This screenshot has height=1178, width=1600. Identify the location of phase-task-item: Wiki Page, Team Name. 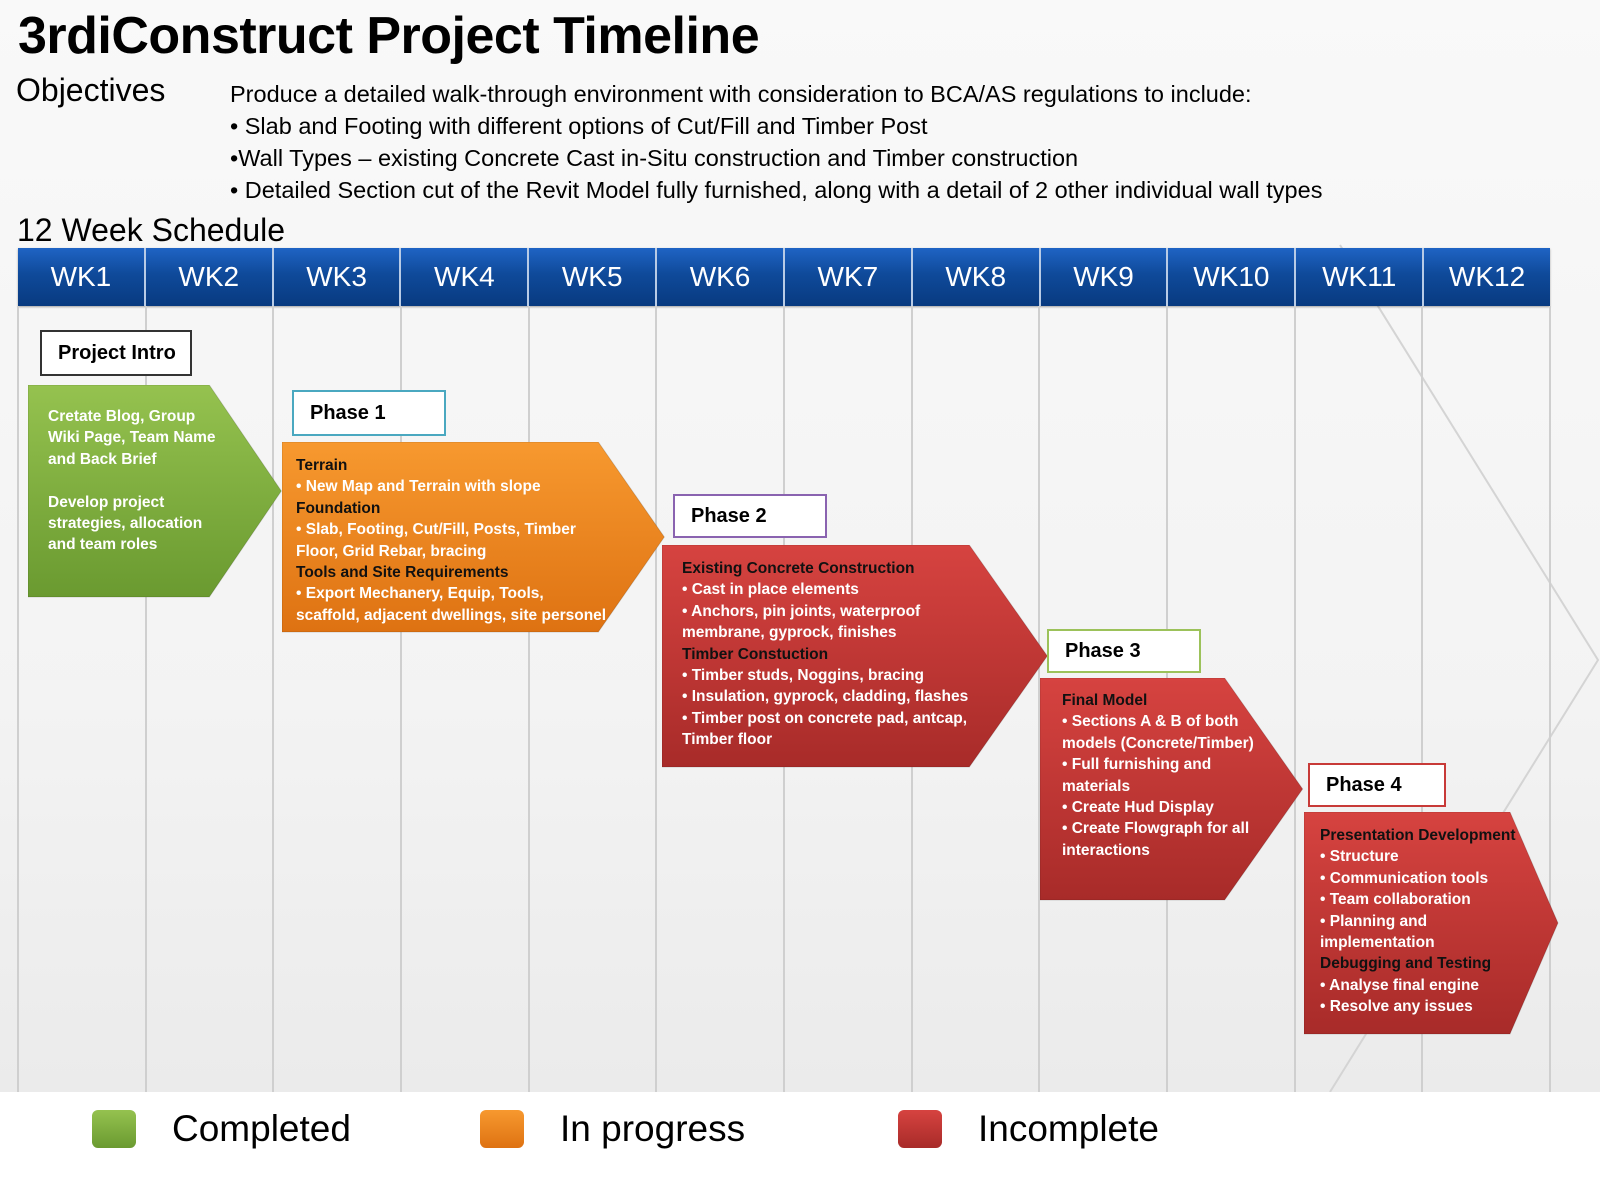
(132, 438).